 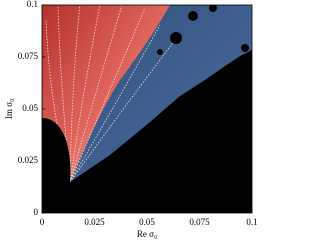 I want to click on y-tick-label: 0.075, so click(x=28, y=56).